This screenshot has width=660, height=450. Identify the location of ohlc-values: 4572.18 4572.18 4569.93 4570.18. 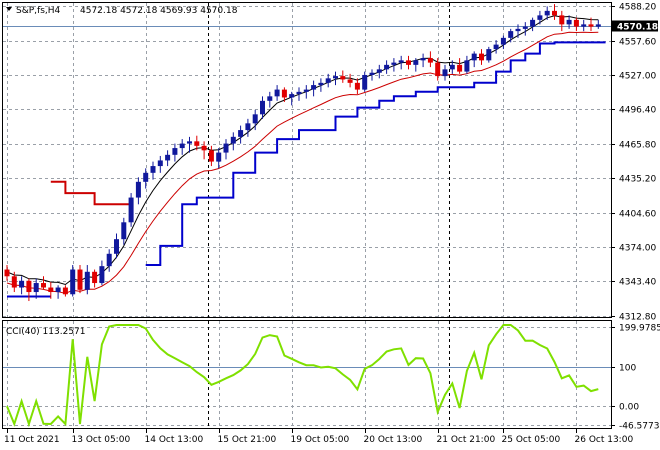
(159, 11).